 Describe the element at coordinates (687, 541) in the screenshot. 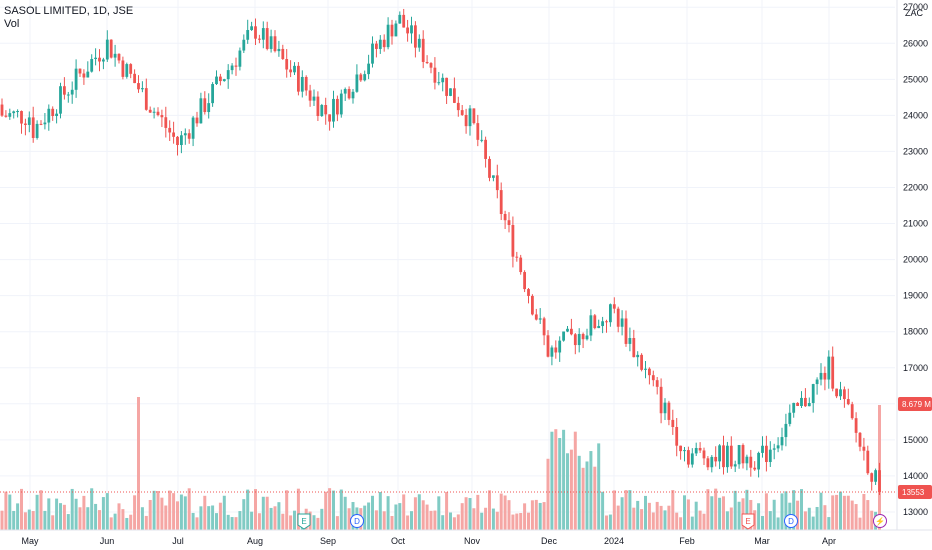

I see `time-tick-label: Feb` at that location.